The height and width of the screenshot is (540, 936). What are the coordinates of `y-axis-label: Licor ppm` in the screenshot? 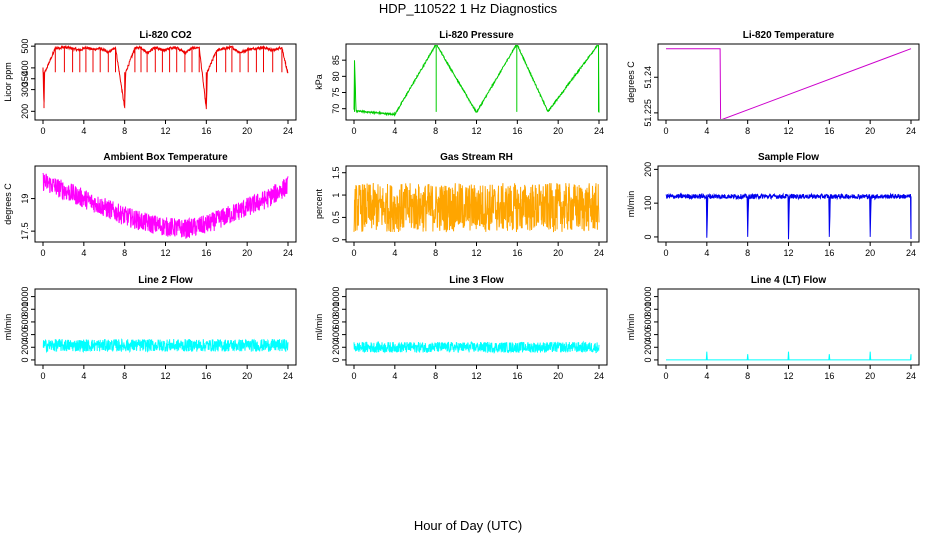 It's located at (8, 82).